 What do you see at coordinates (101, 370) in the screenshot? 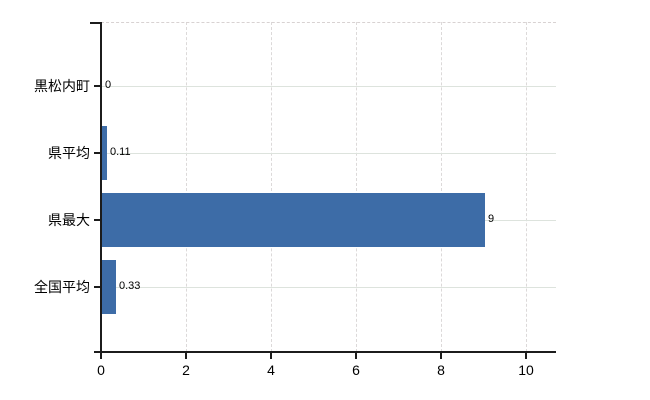
I see `x-axis-tick-label: 0` at bounding box center [101, 370].